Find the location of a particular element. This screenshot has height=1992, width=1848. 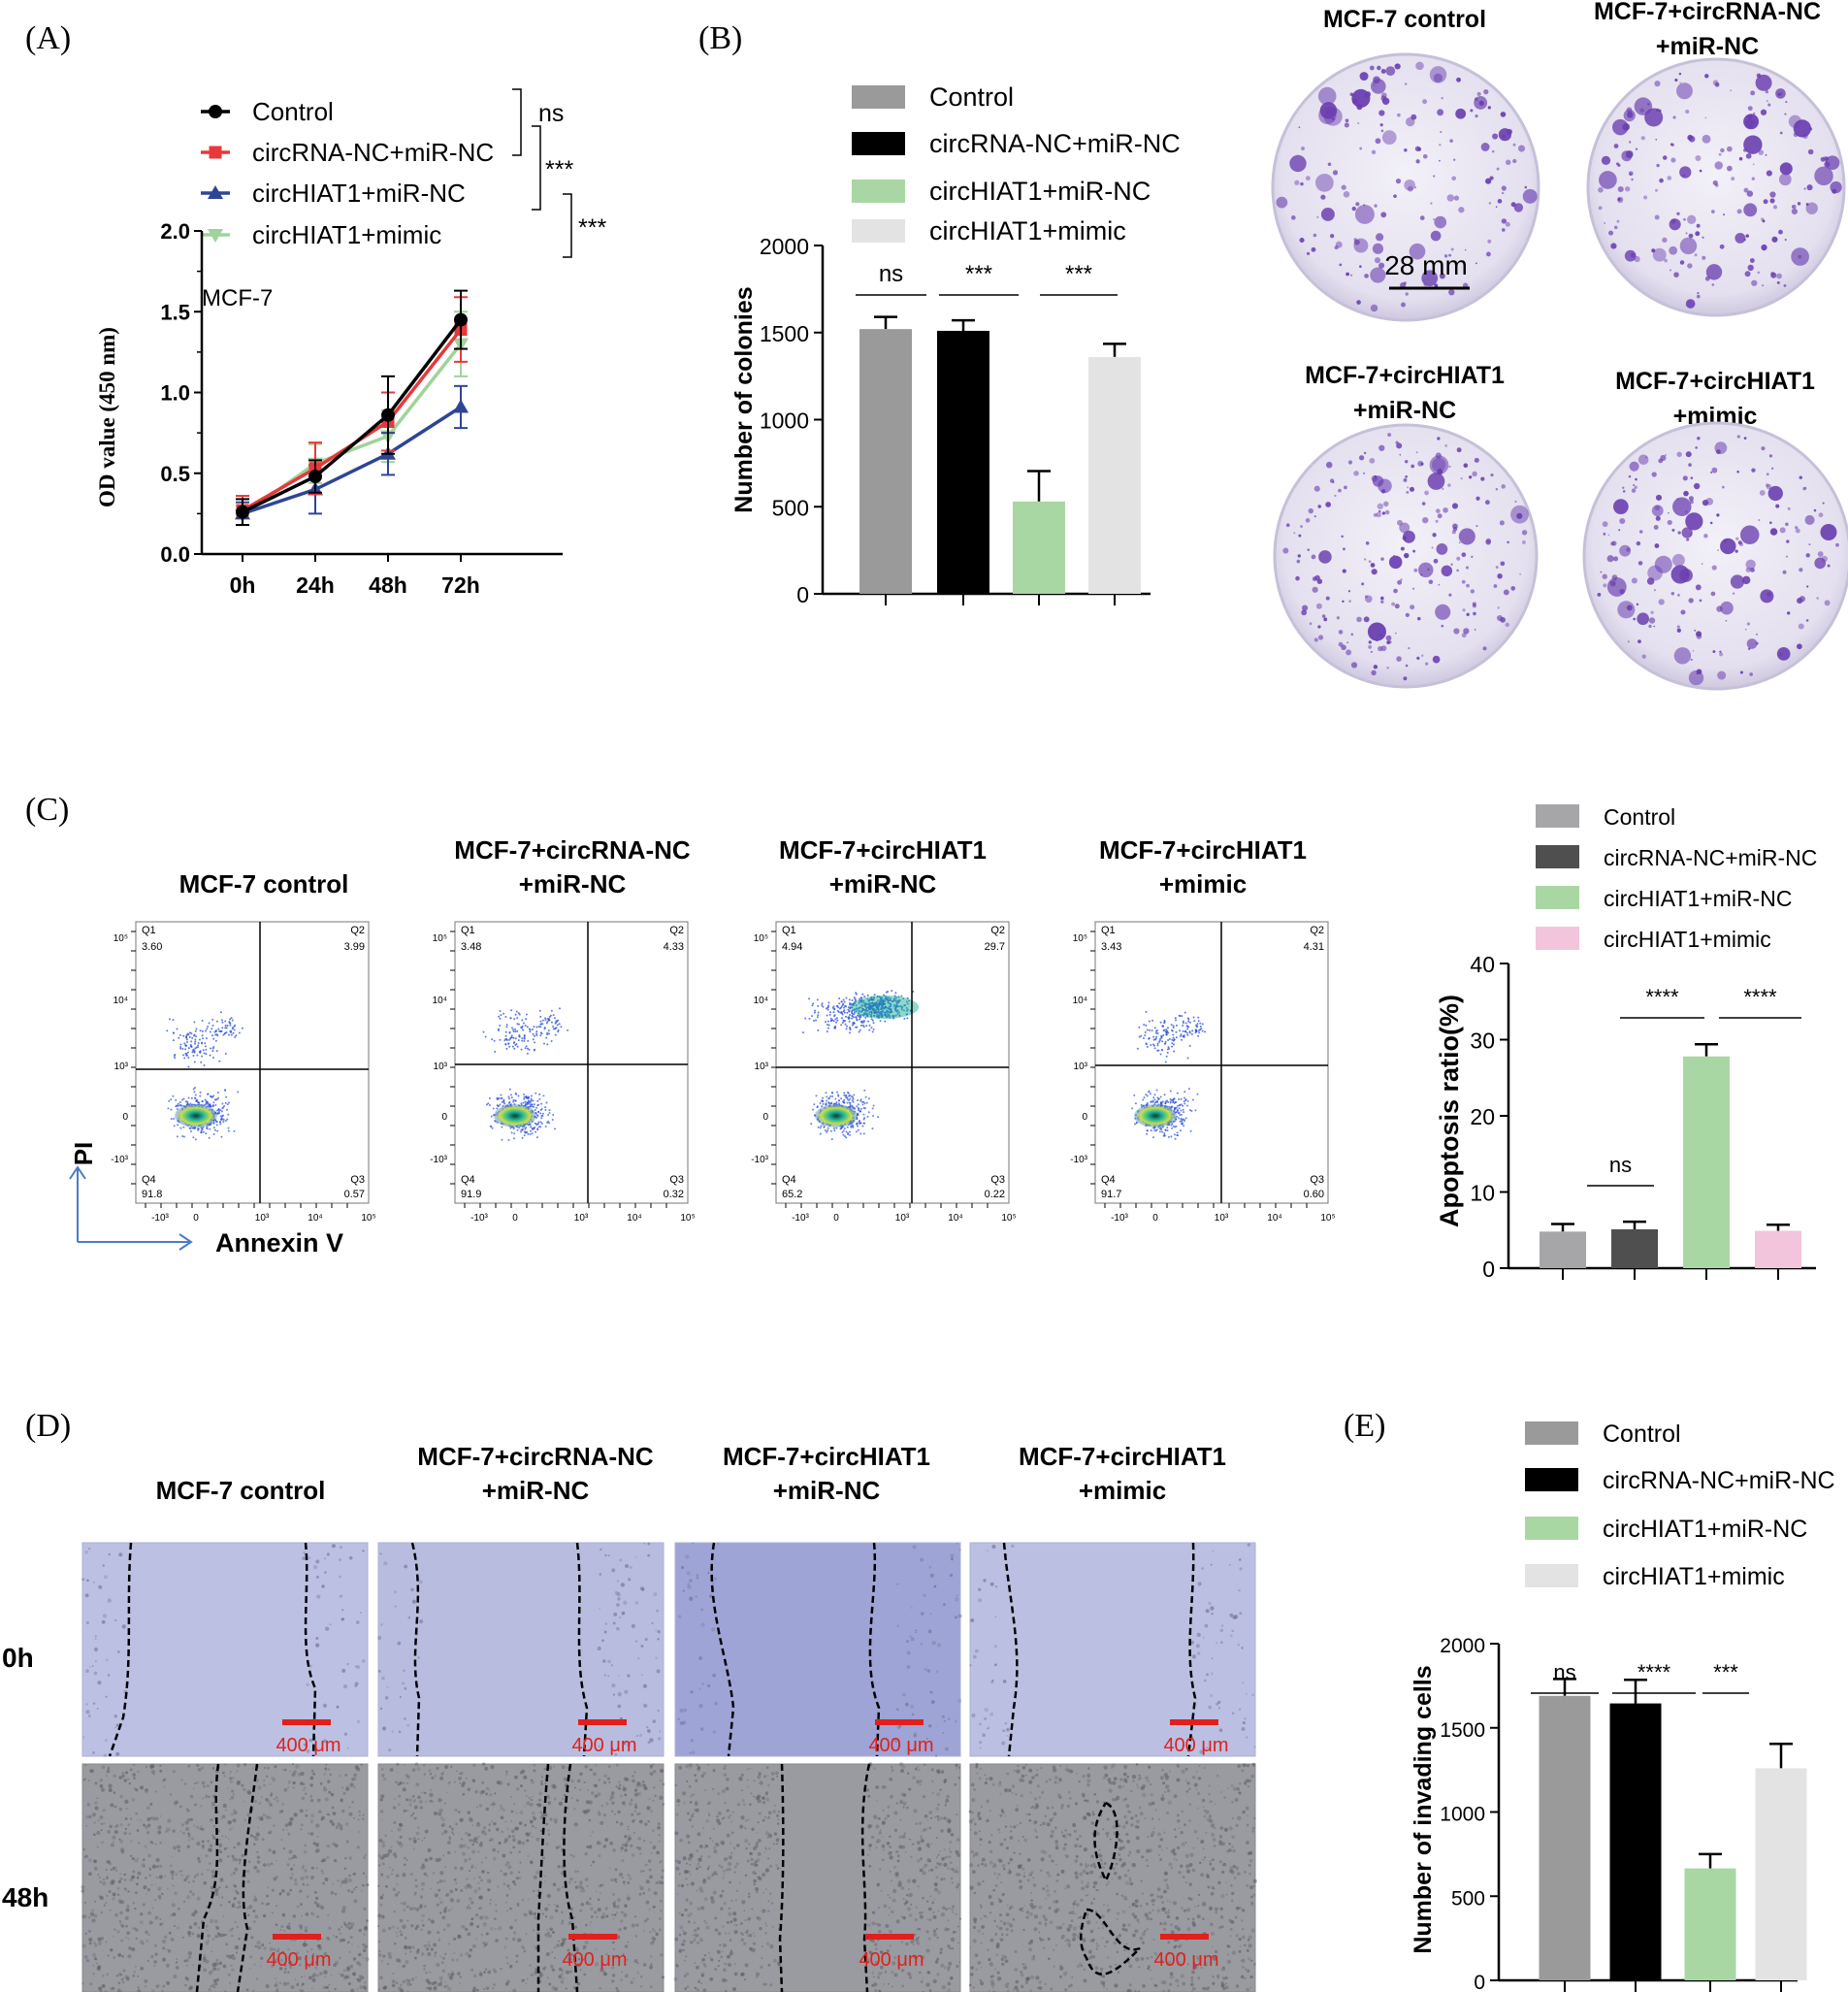

flow-q1-label: Q1 is located at coordinates (149, 930).